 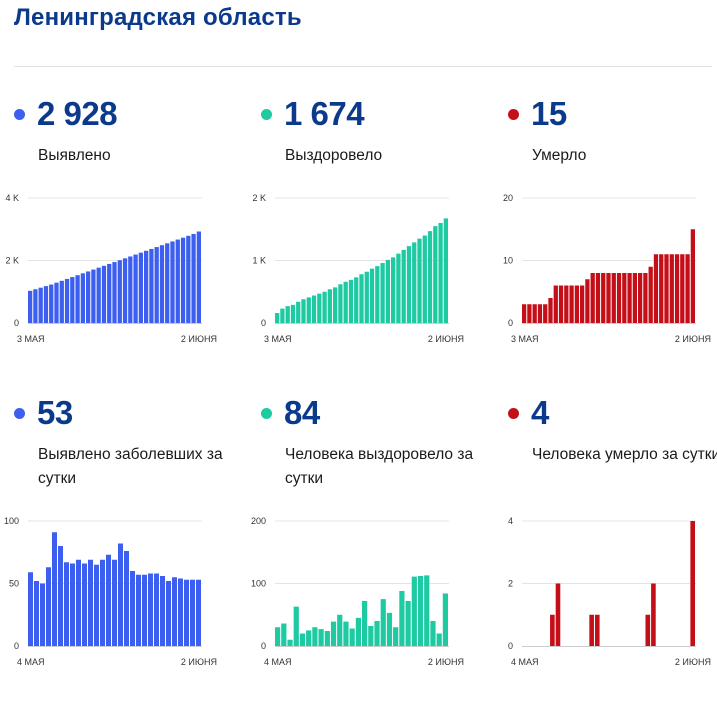 I want to click on y-tick-label: 50, so click(x=14, y=584).